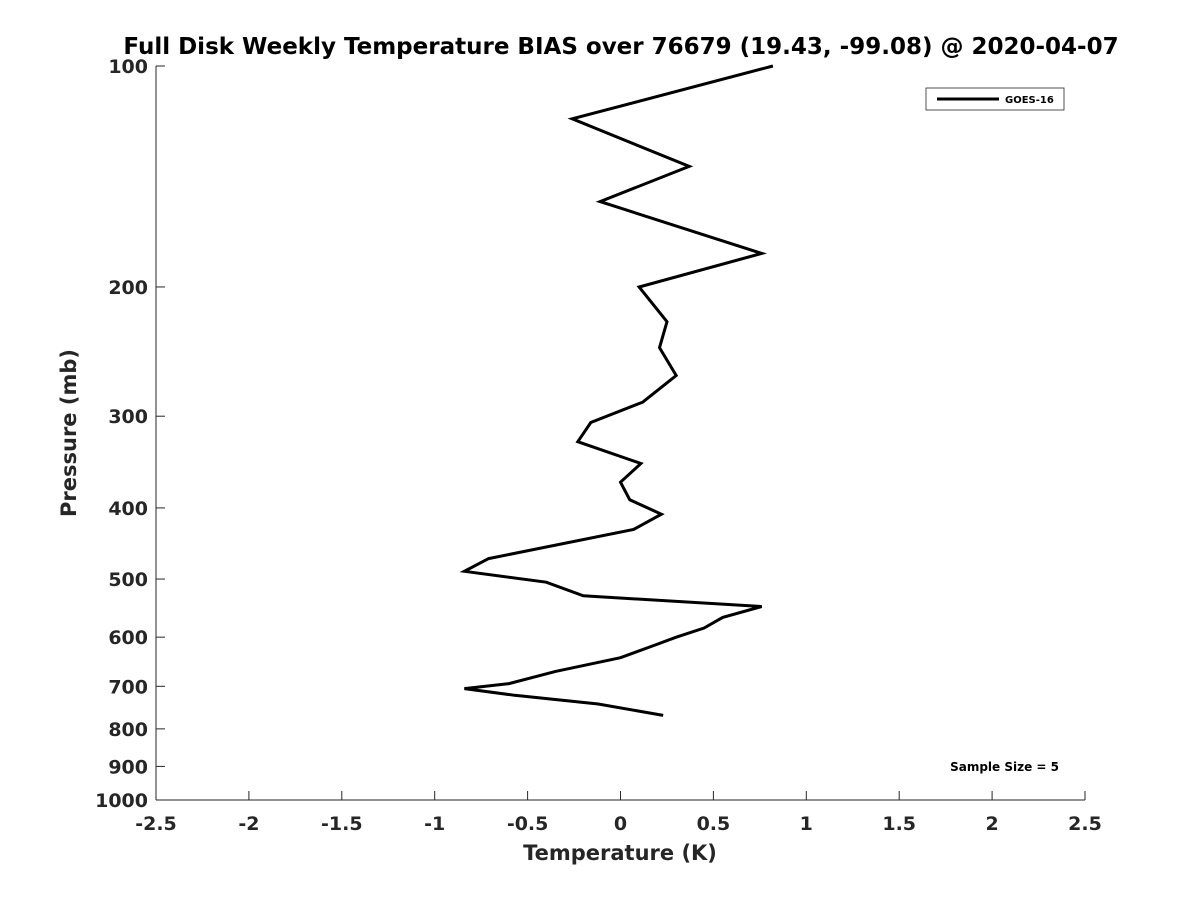 This screenshot has width=1200, height=900. I want to click on x-tick-label: 2, so click(991, 824).